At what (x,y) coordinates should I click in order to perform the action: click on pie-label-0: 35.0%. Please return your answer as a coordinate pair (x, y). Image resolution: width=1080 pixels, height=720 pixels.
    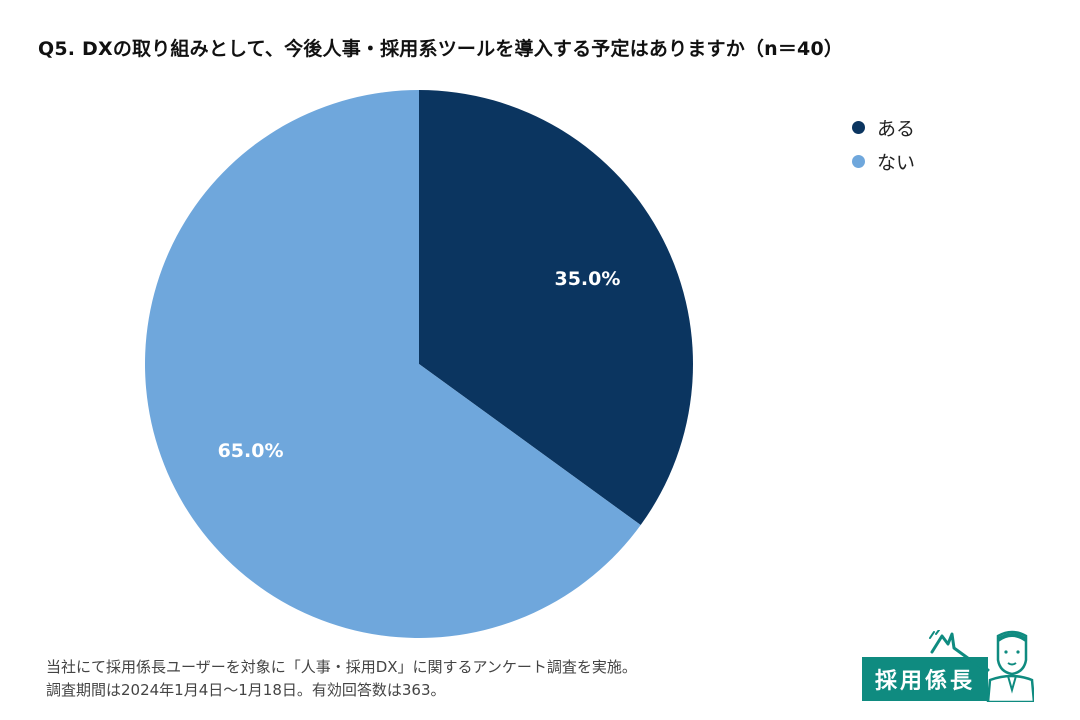
    Looking at the image, I should click on (587, 279).